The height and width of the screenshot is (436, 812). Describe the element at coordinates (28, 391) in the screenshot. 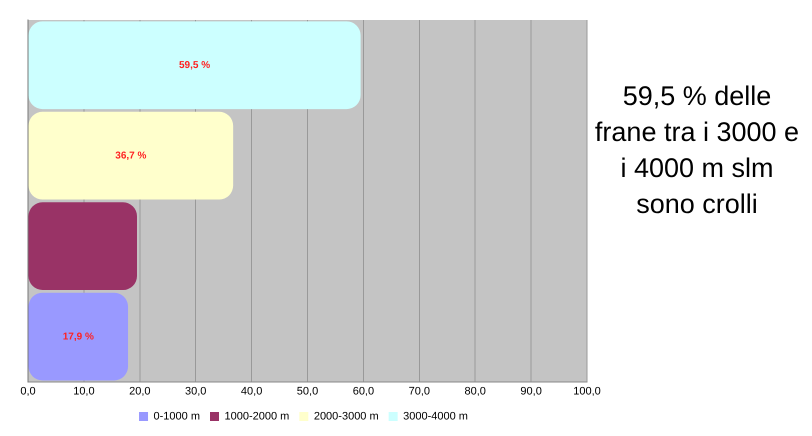

I see `x-tick-label: 0,0` at that location.